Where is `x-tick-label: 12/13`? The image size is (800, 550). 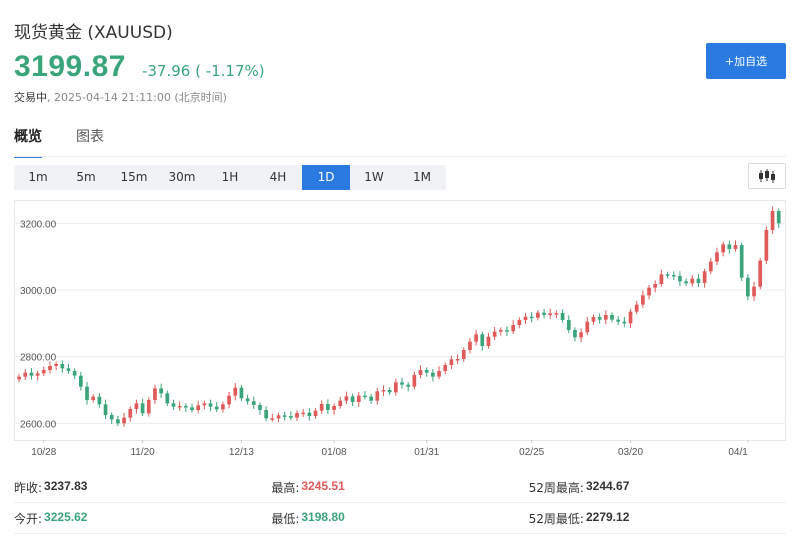
x-tick-label: 12/13 is located at coordinates (241, 452).